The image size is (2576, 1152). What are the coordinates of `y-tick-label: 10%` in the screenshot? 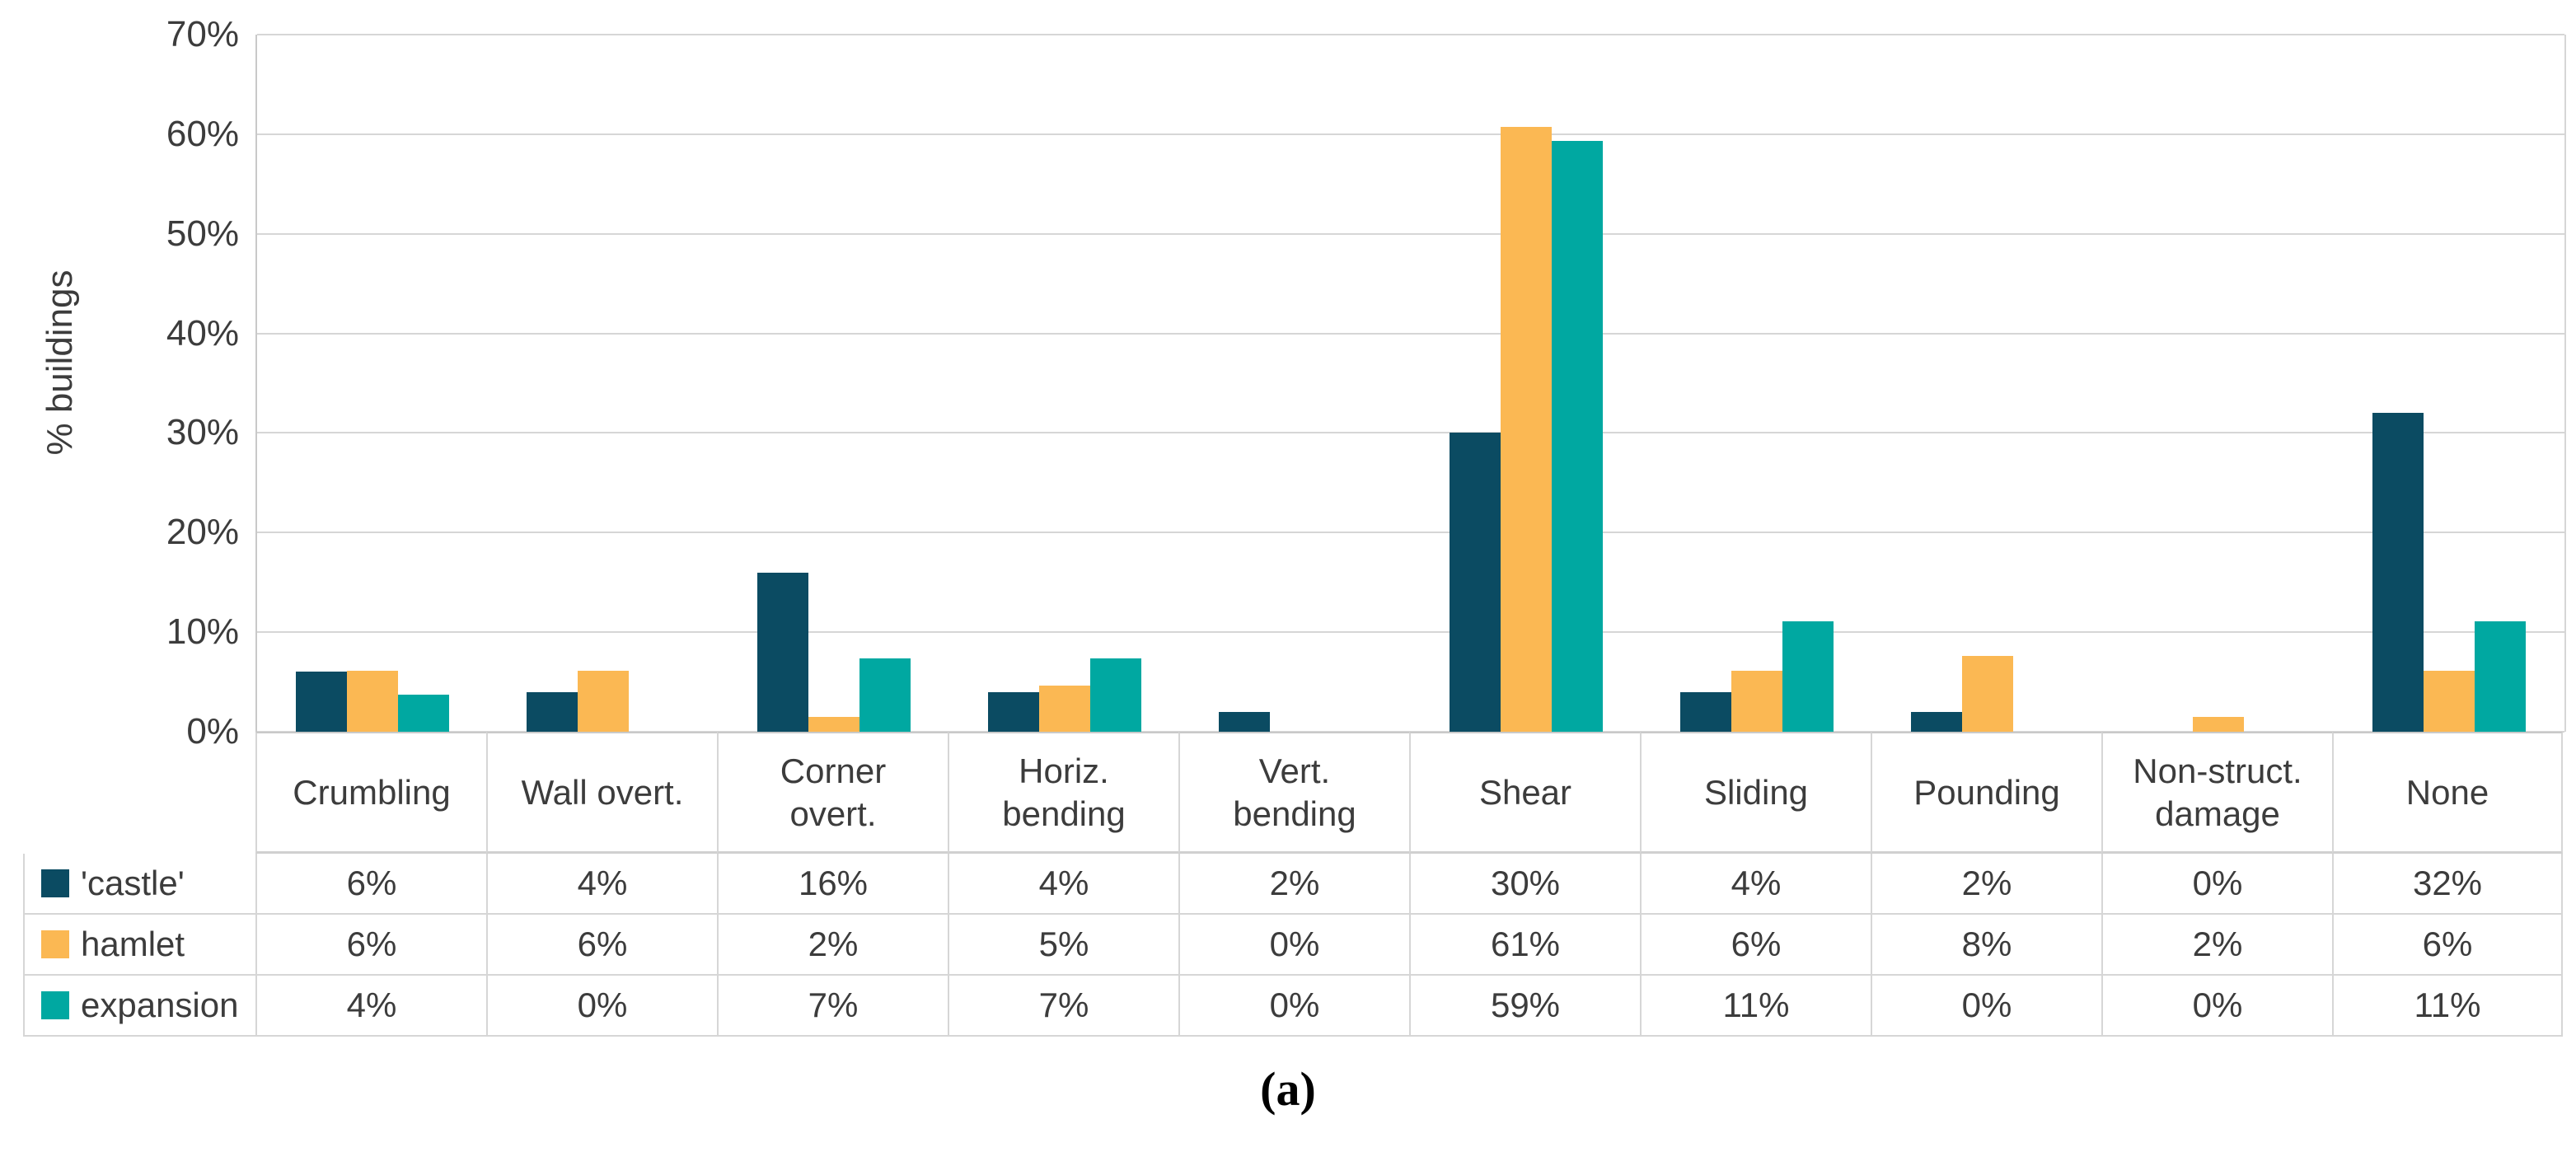 It's located at (202, 632).